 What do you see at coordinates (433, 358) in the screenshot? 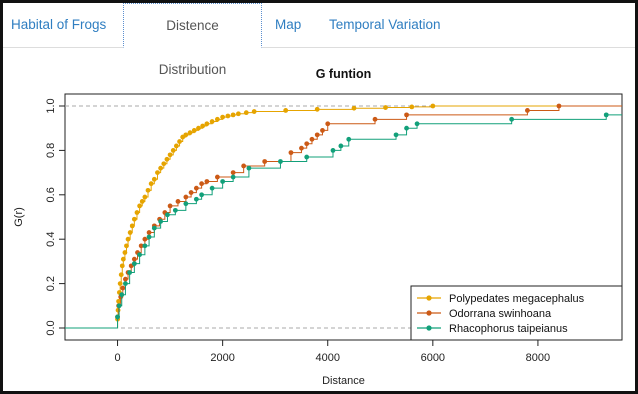
I see `x-tick-label: 6000` at bounding box center [433, 358].